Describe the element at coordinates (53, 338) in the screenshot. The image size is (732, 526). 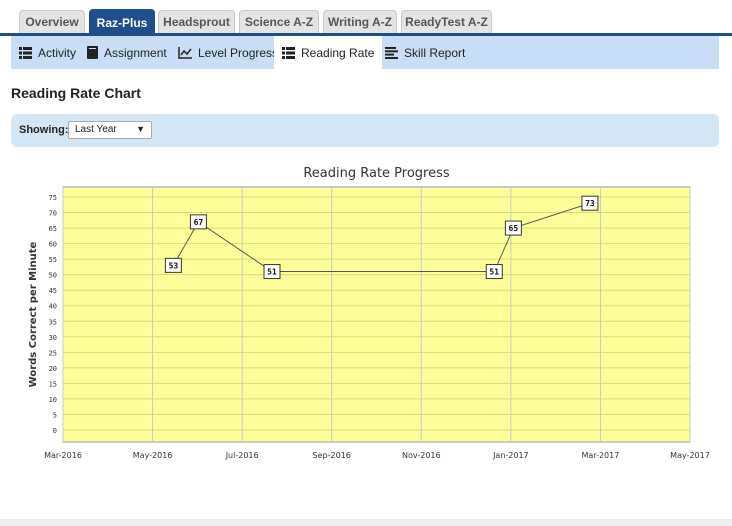
I see `y-tick-label: 30` at that location.